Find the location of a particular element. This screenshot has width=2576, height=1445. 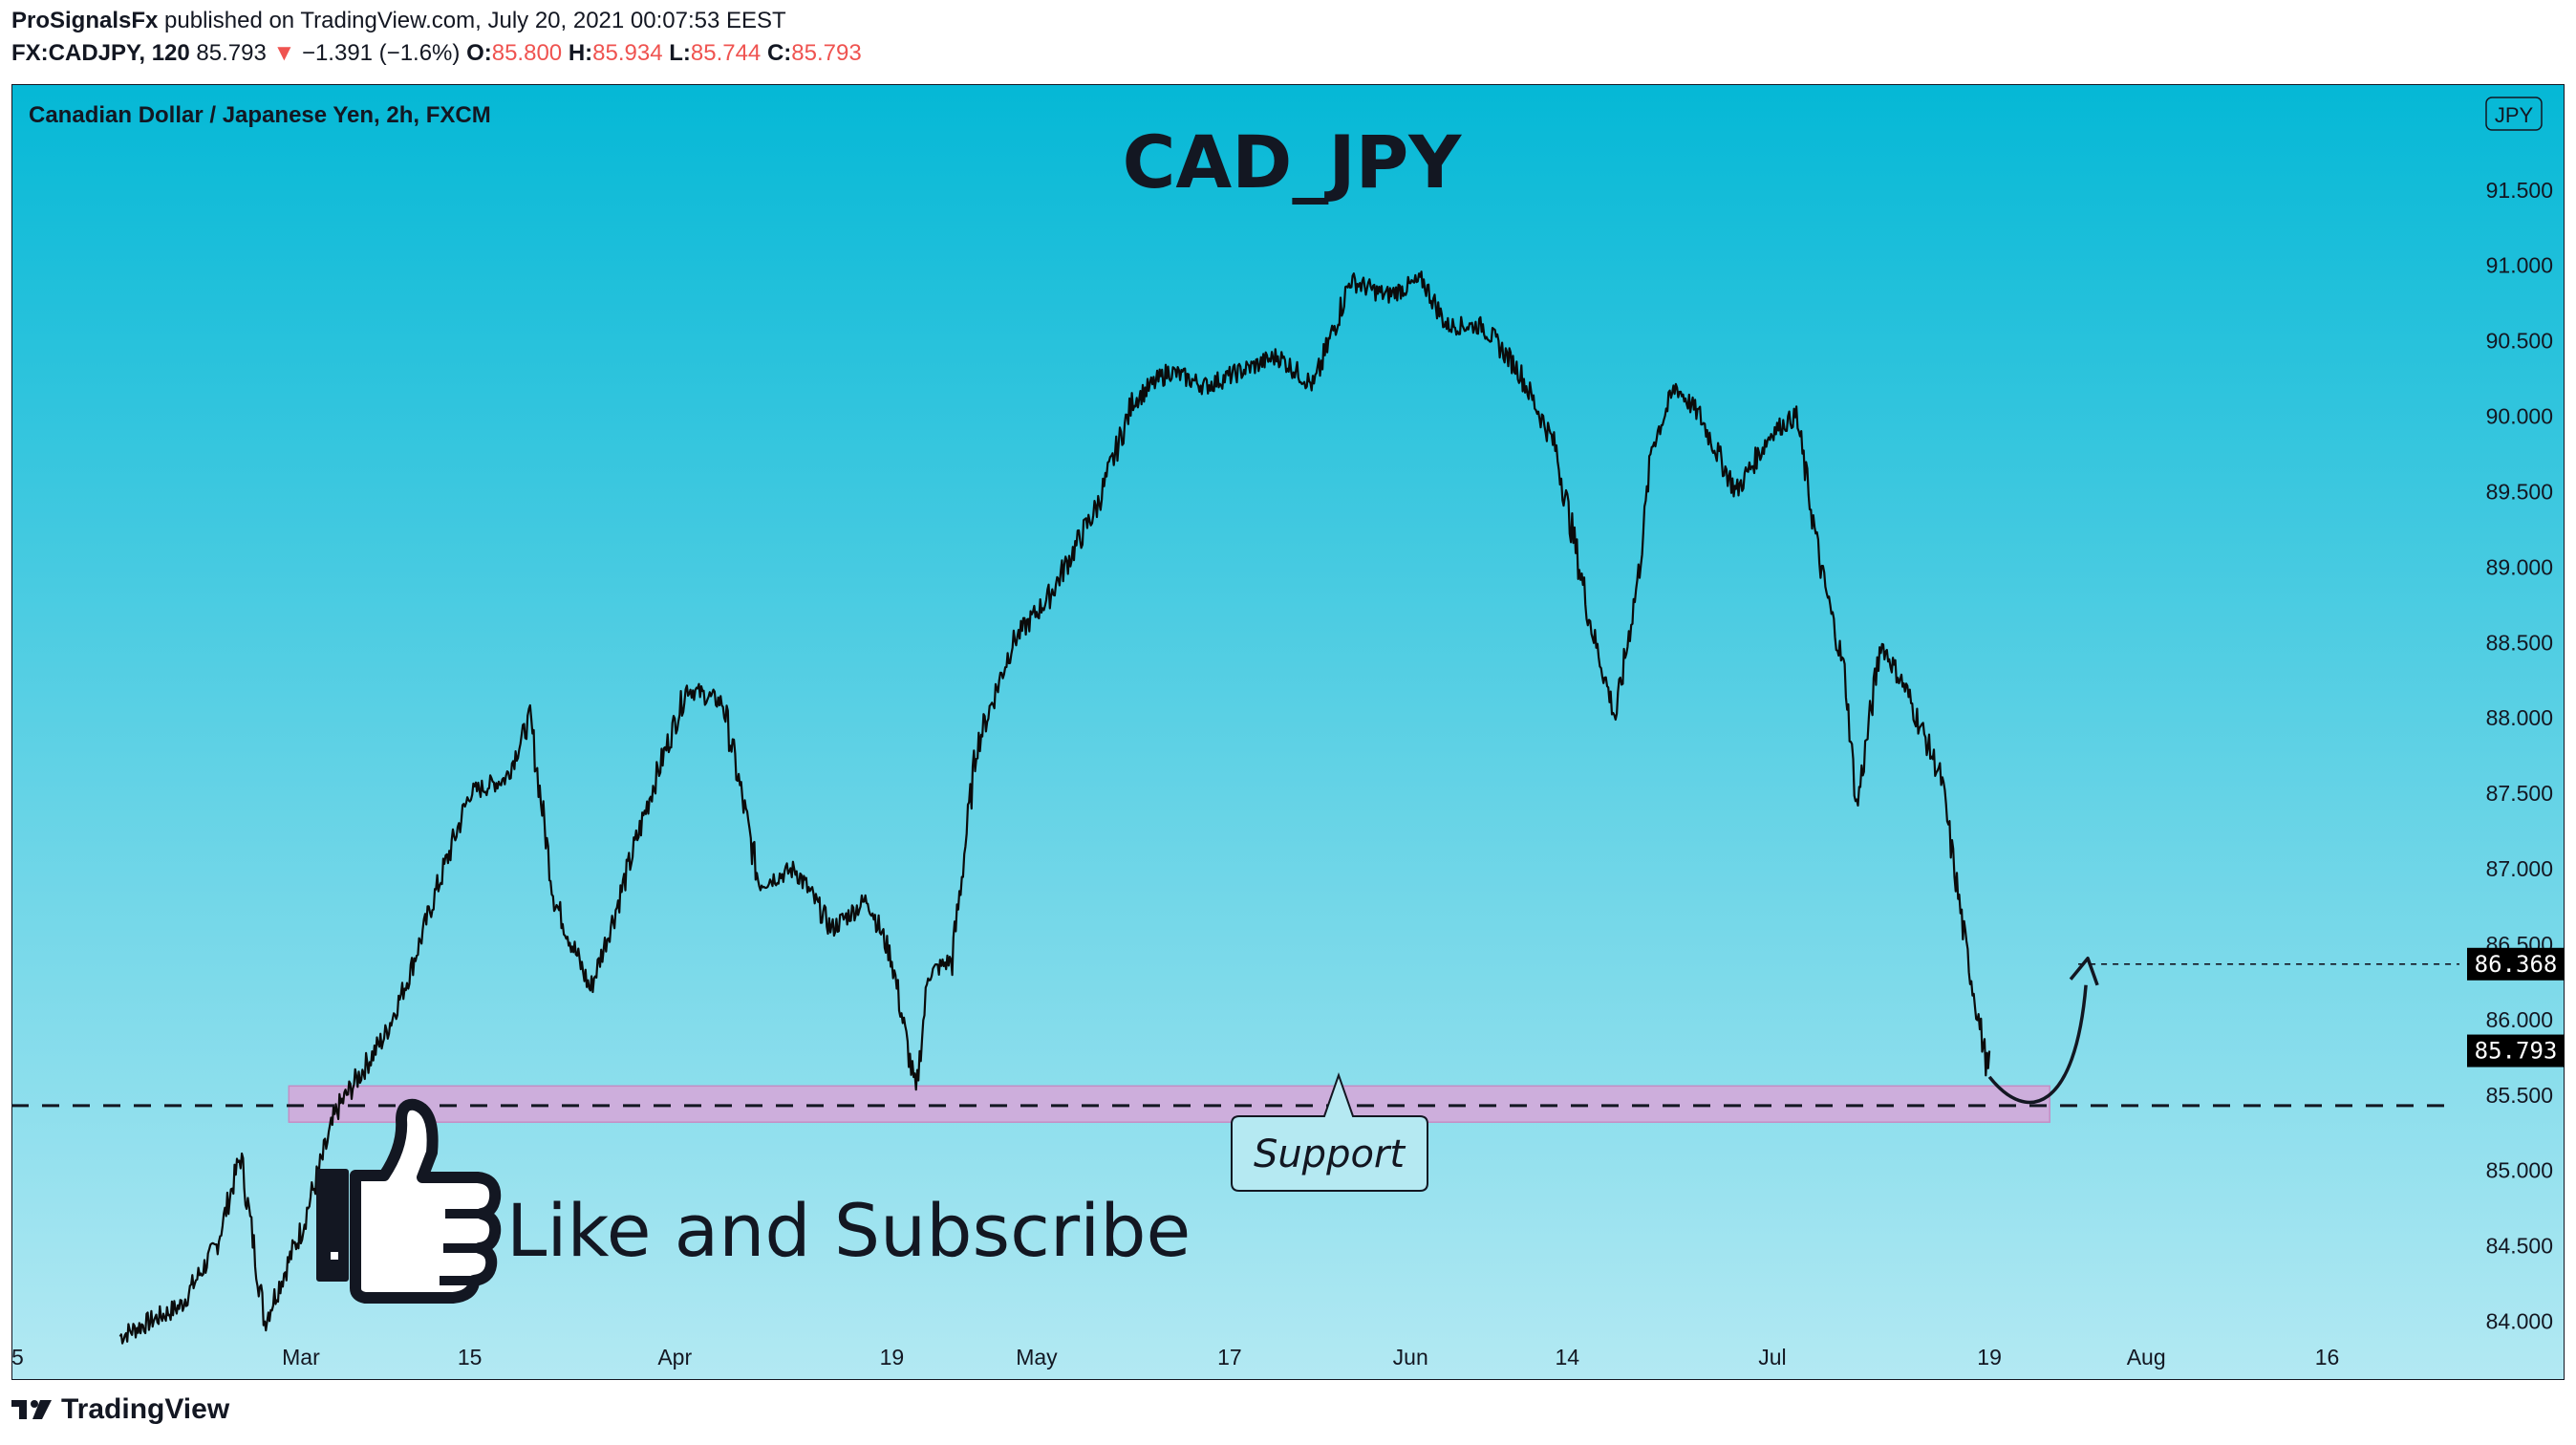

target-price-tag-label: 86.368 is located at coordinates (2516, 965).